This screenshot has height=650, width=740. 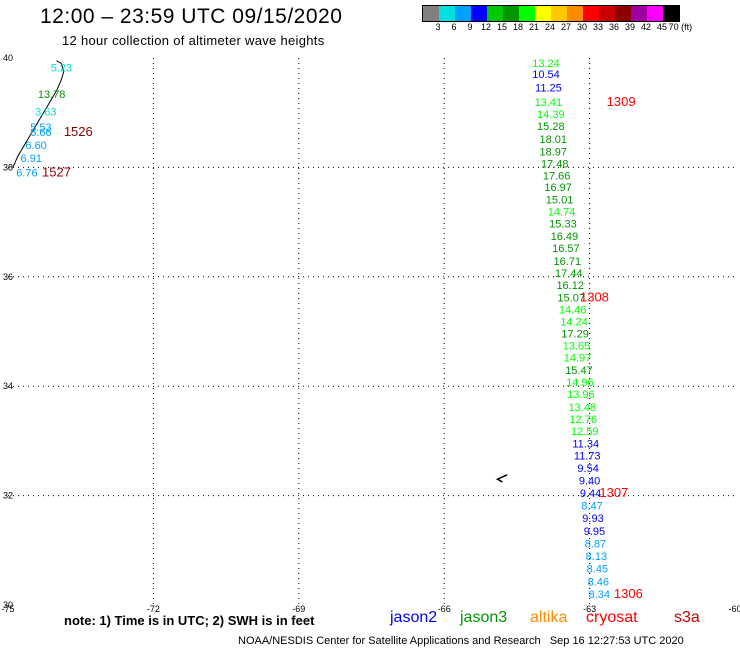 What do you see at coordinates (484, 617) in the screenshot?
I see `satellite-jason3: jason3` at bounding box center [484, 617].